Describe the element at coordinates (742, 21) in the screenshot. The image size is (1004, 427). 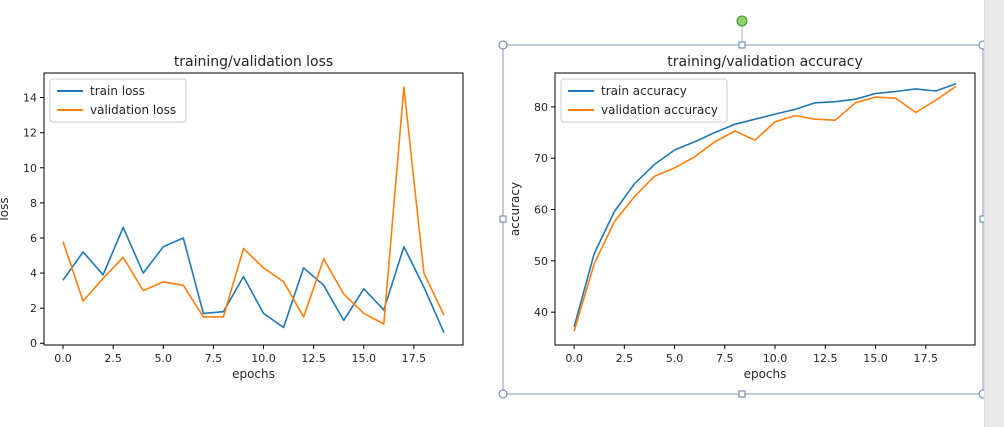
I see `rotate-handle` at that location.